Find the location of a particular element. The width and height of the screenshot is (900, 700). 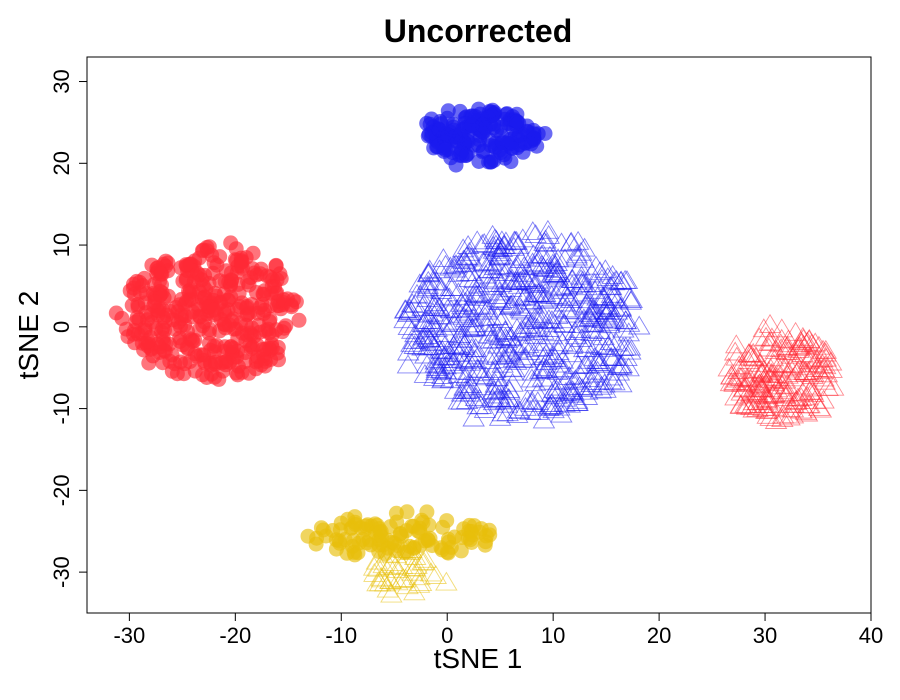

yellow-triangle-group is located at coordinates (410, 571).